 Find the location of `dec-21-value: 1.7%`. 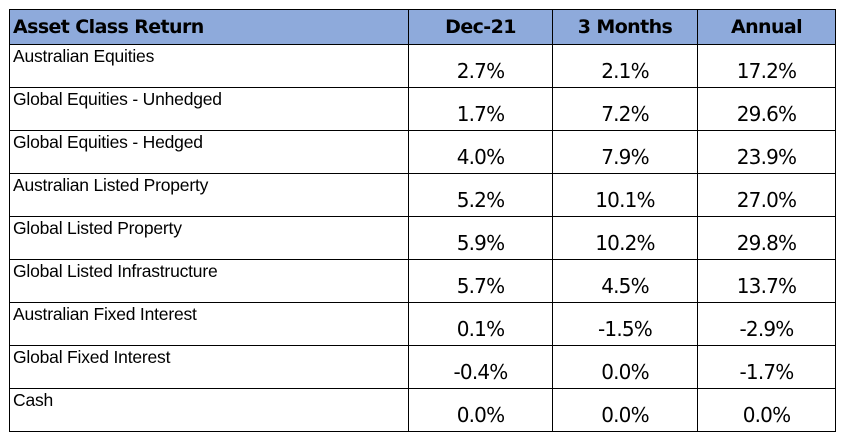

dec-21-value: 1.7% is located at coordinates (480, 109).